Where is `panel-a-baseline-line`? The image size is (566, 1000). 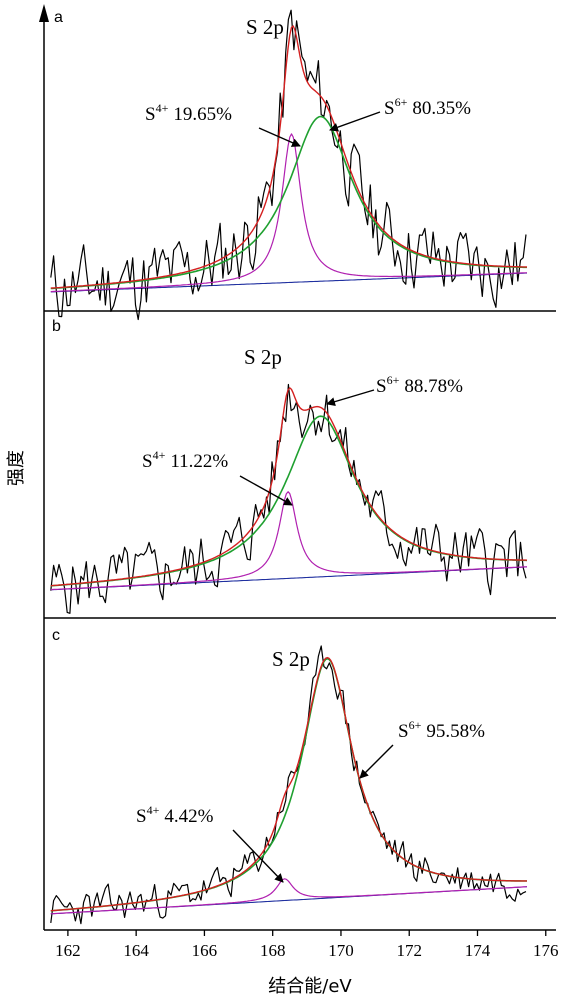 panel-a-baseline-line is located at coordinates (288, 282).